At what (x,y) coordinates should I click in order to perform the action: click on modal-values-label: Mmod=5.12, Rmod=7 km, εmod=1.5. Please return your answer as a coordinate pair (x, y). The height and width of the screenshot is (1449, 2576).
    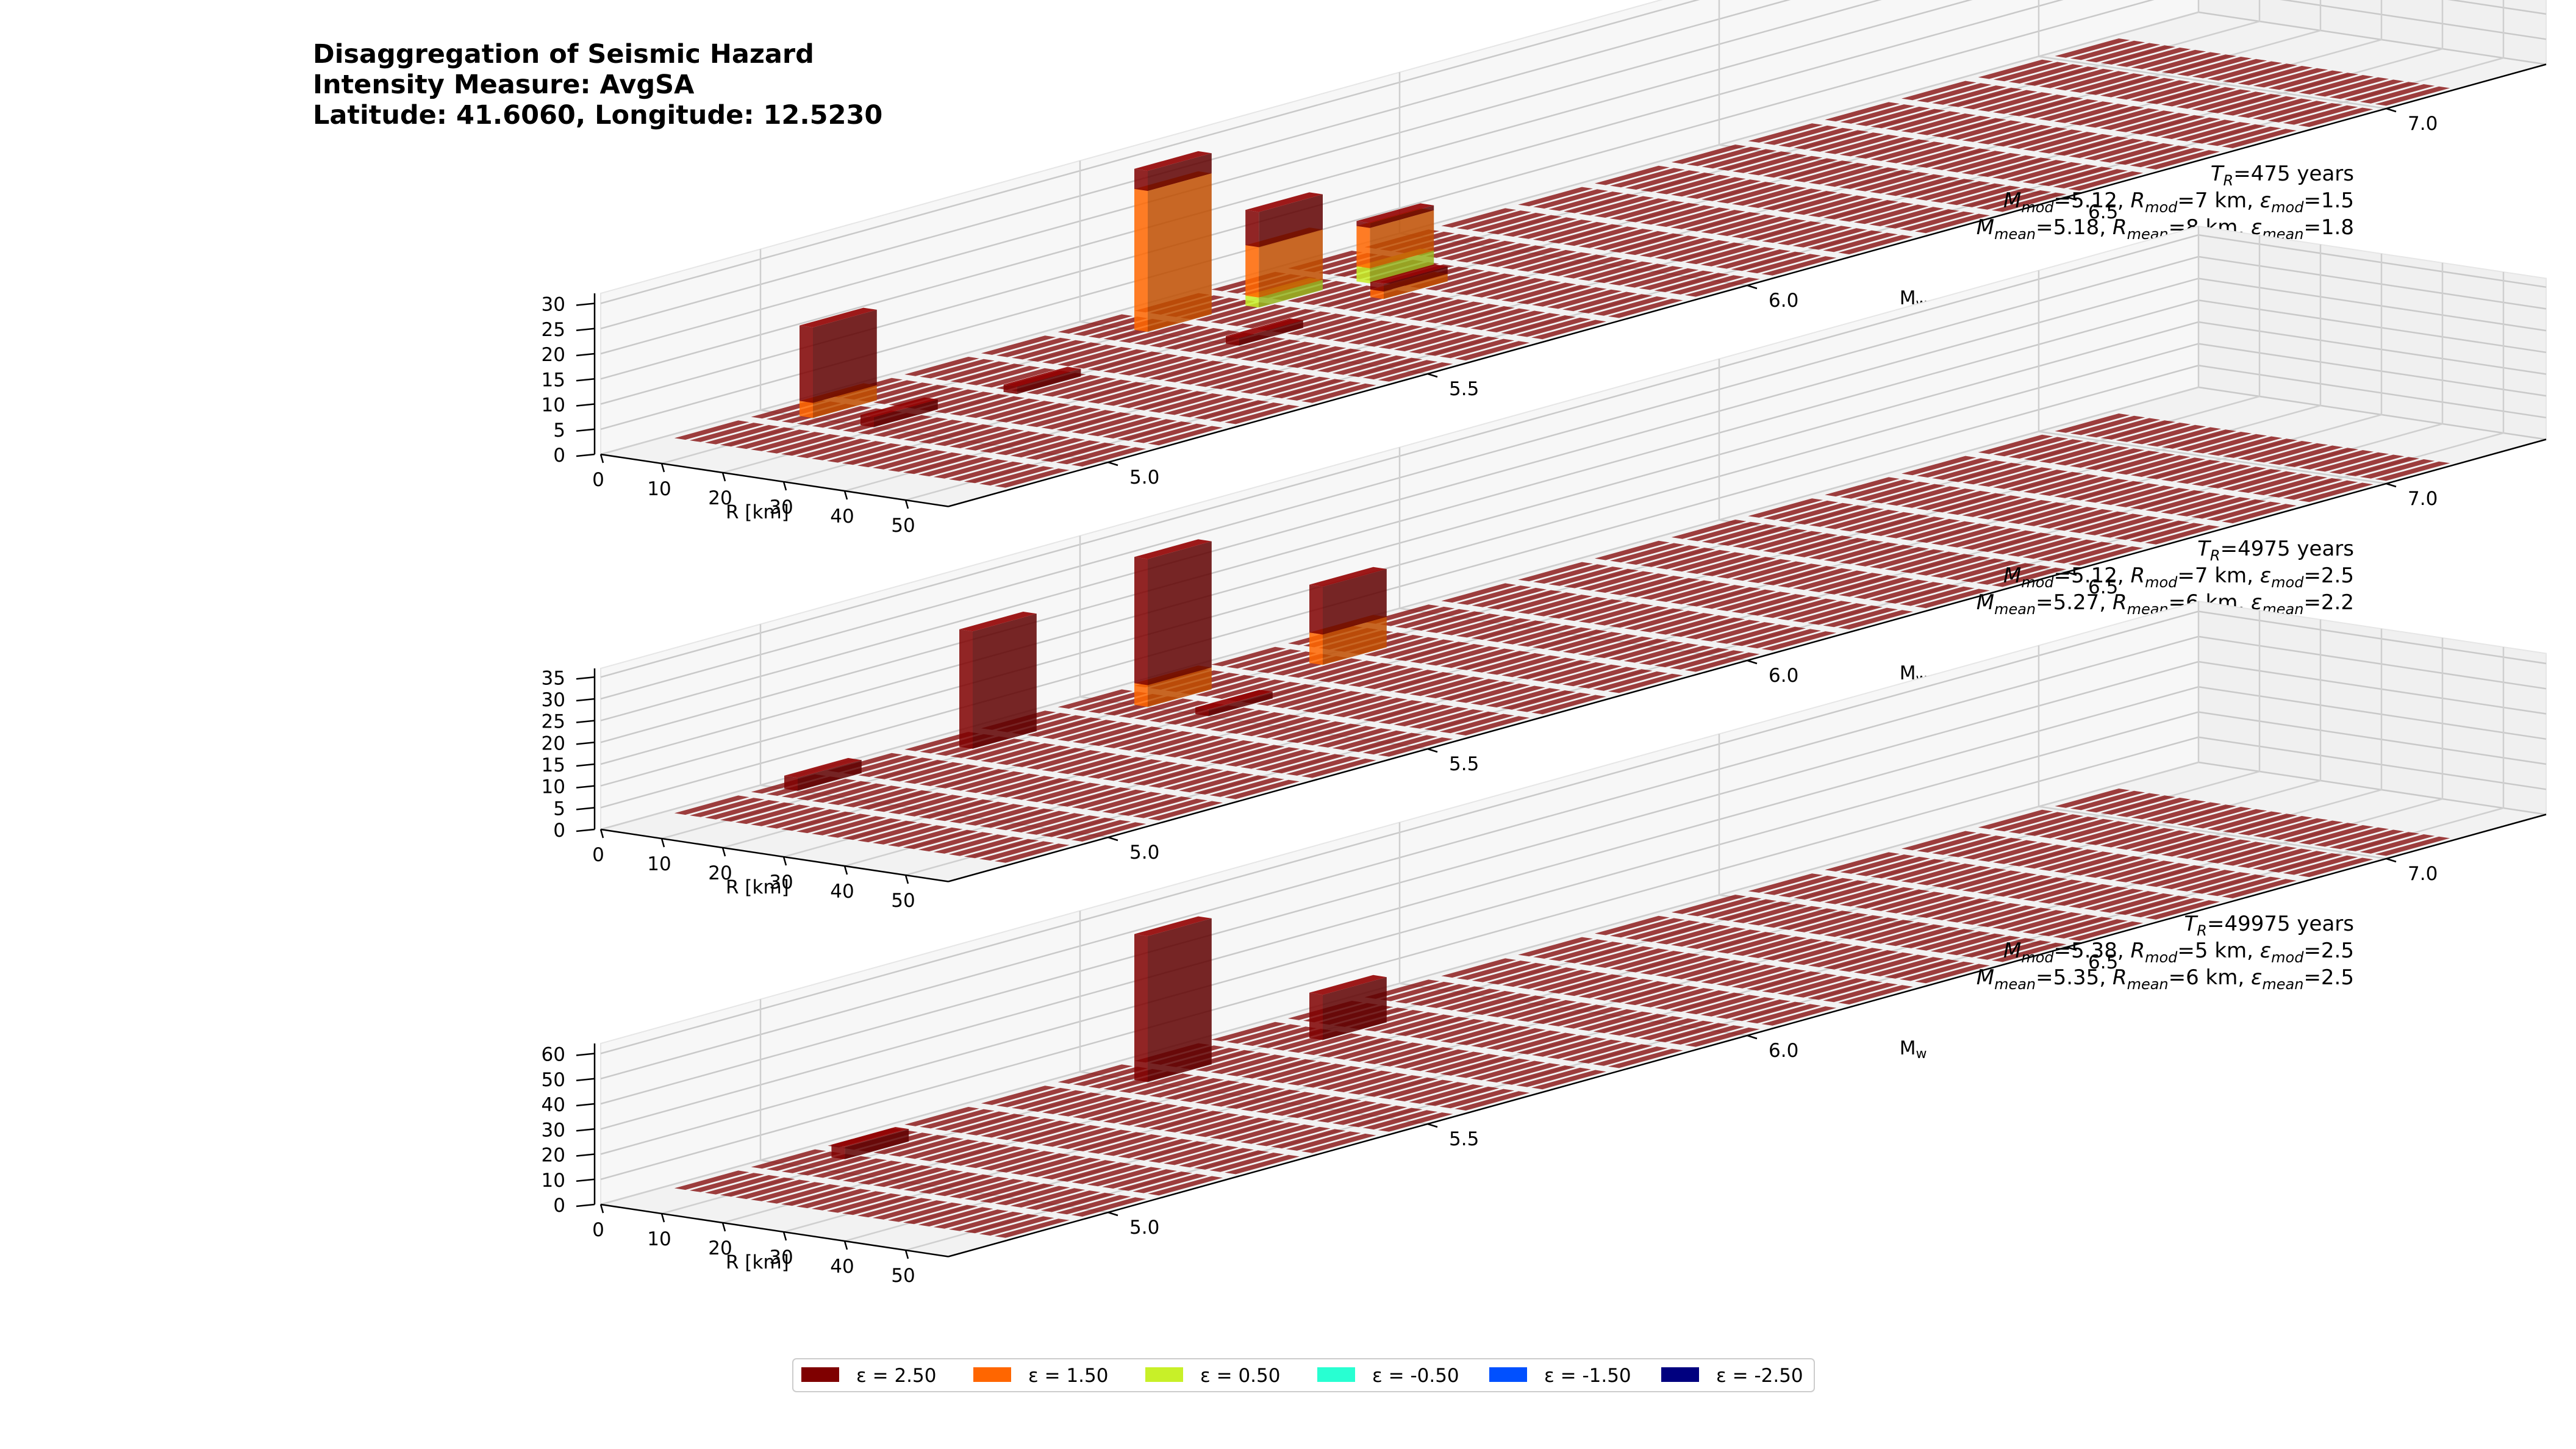
    Looking at the image, I should click on (2178, 202).